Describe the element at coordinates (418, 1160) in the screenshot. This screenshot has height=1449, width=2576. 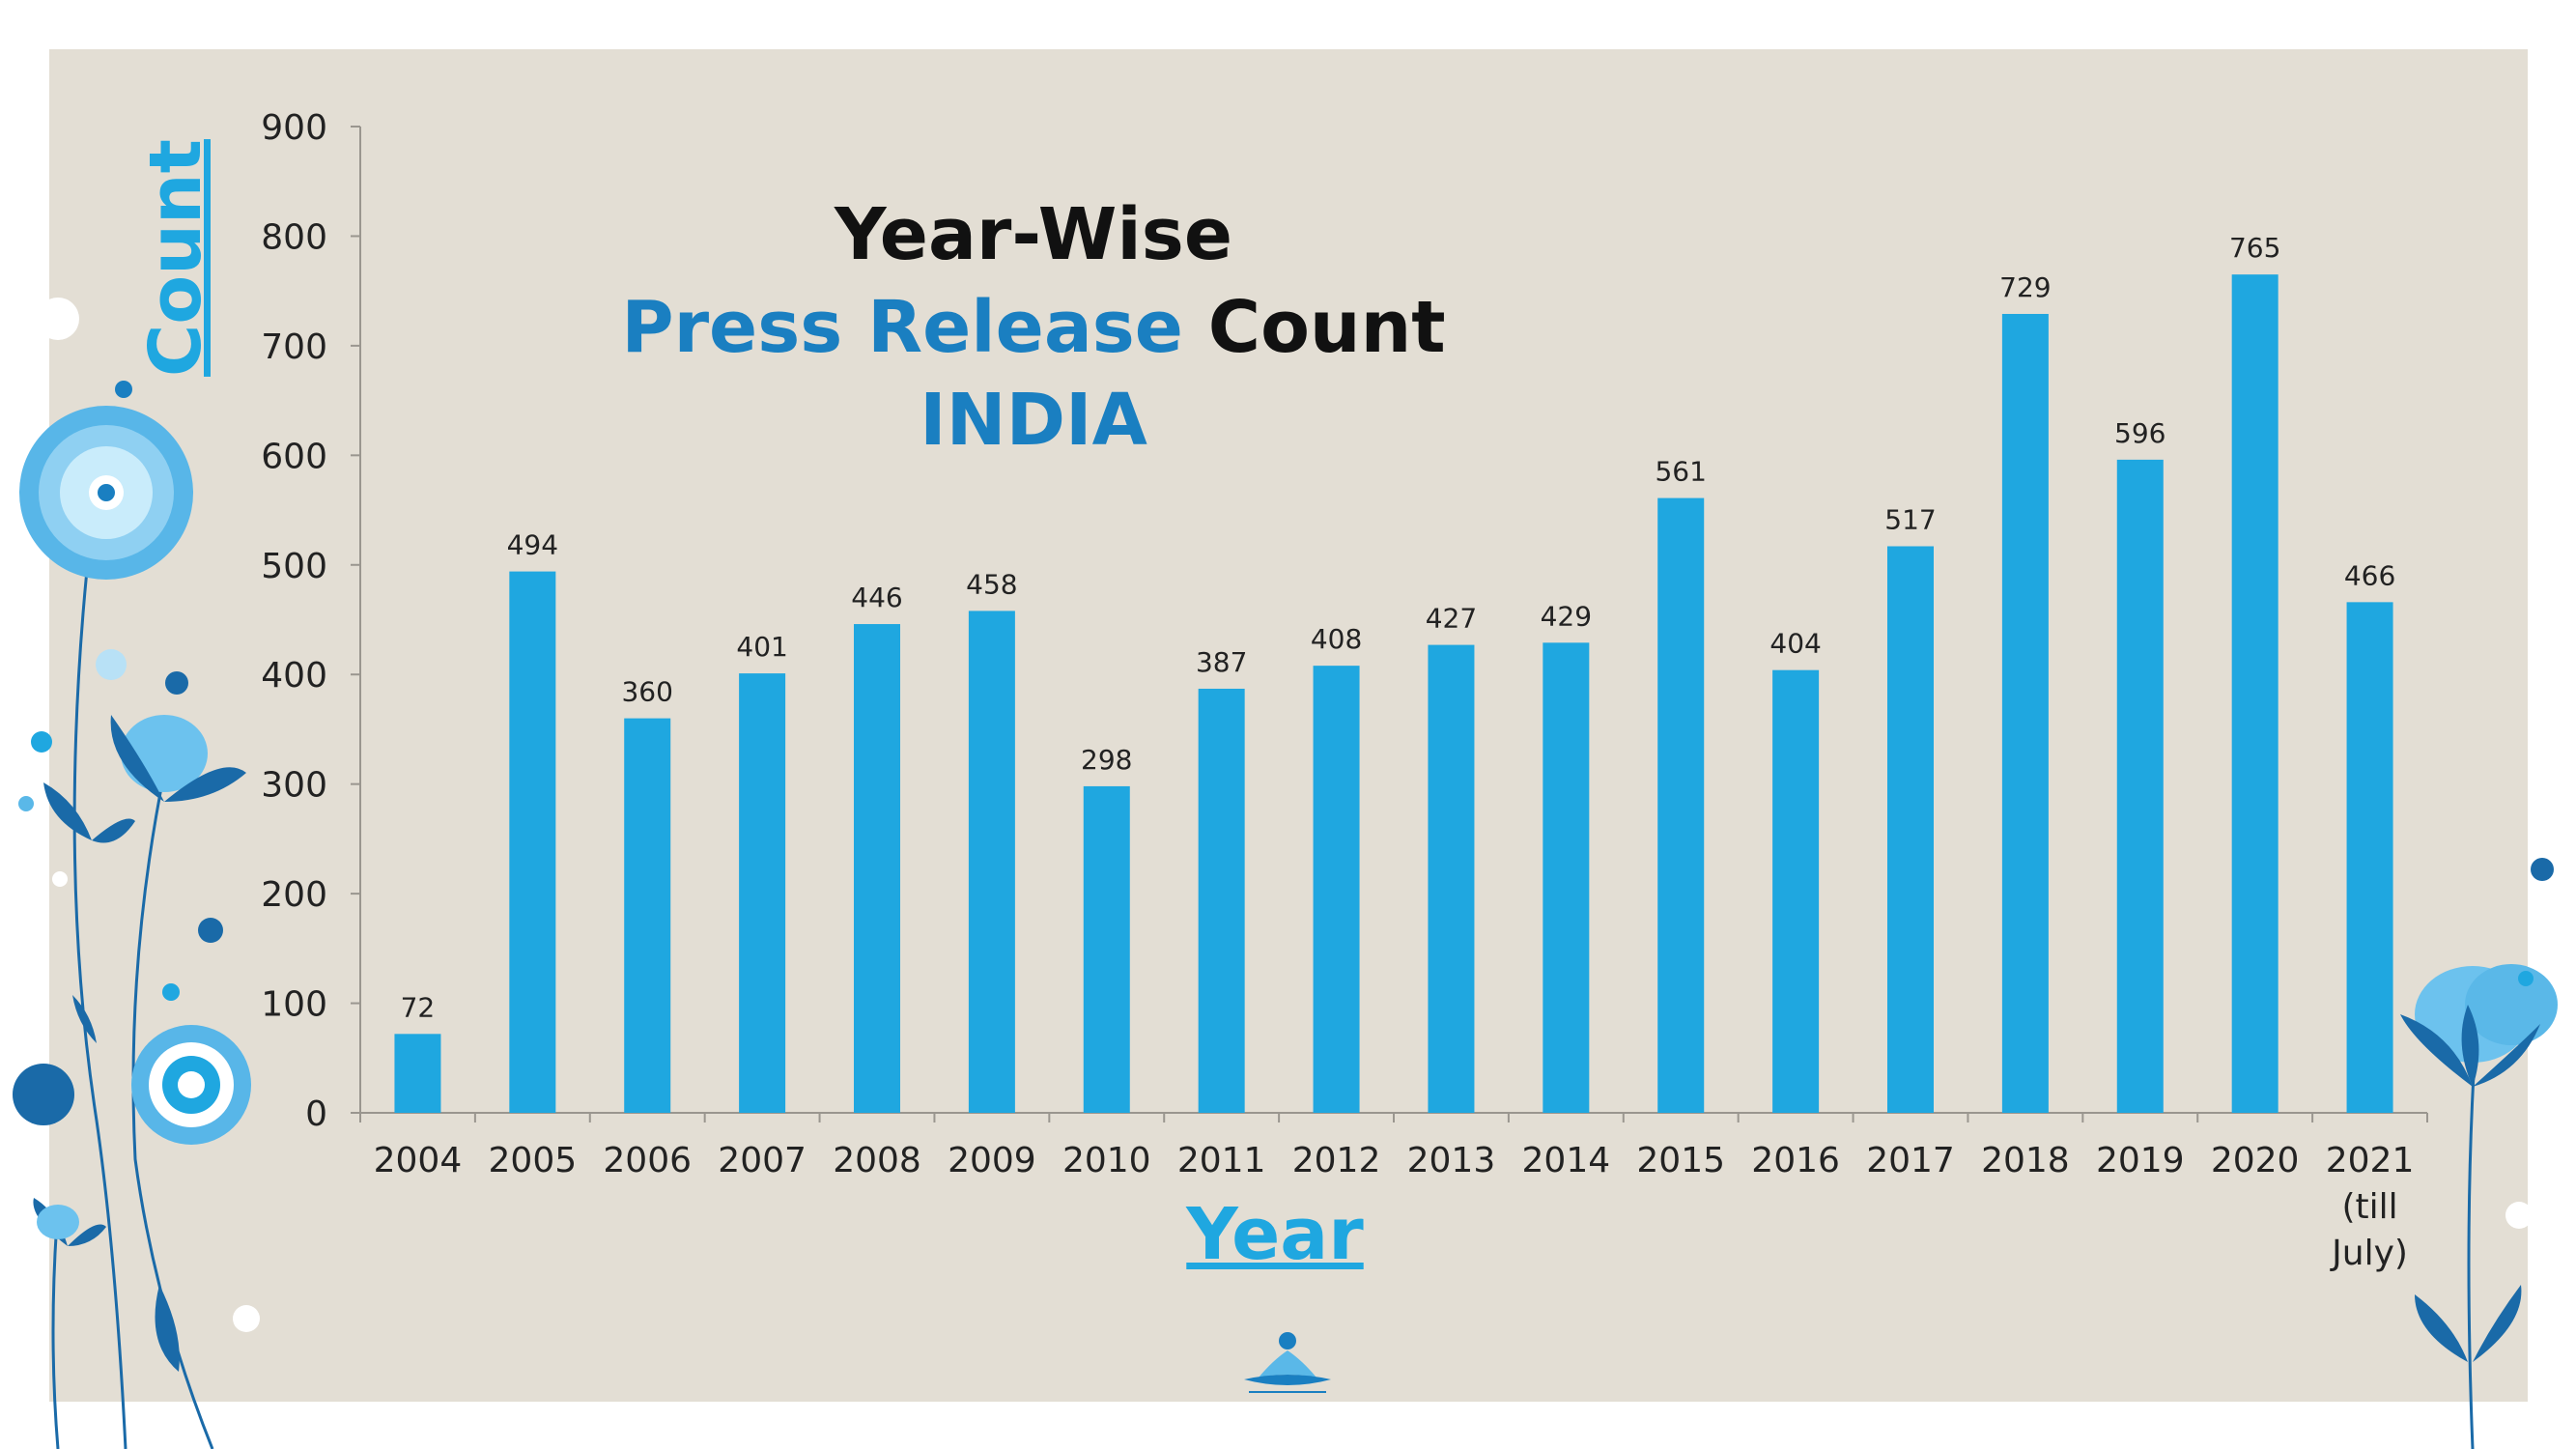
I see `x-tick-label: 2004` at that location.